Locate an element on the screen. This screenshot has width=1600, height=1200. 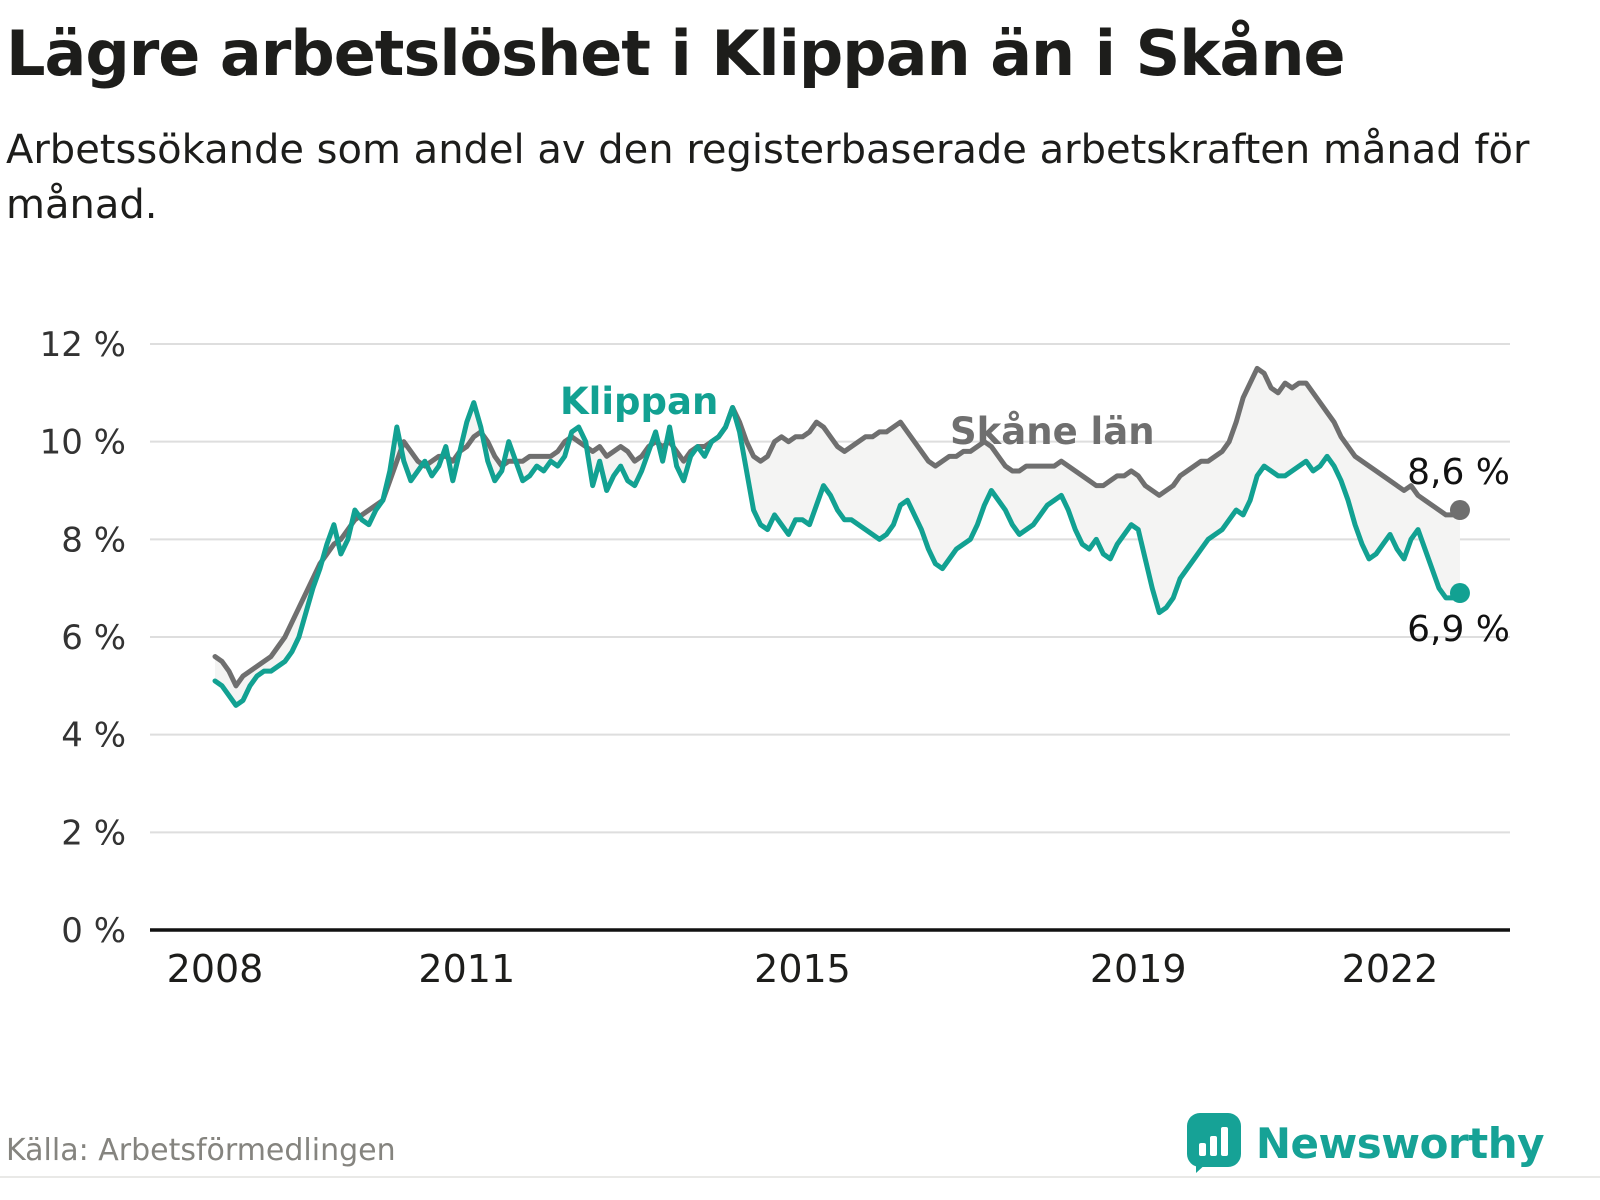
y-tick-label: 0 % is located at coordinates (93, 931).